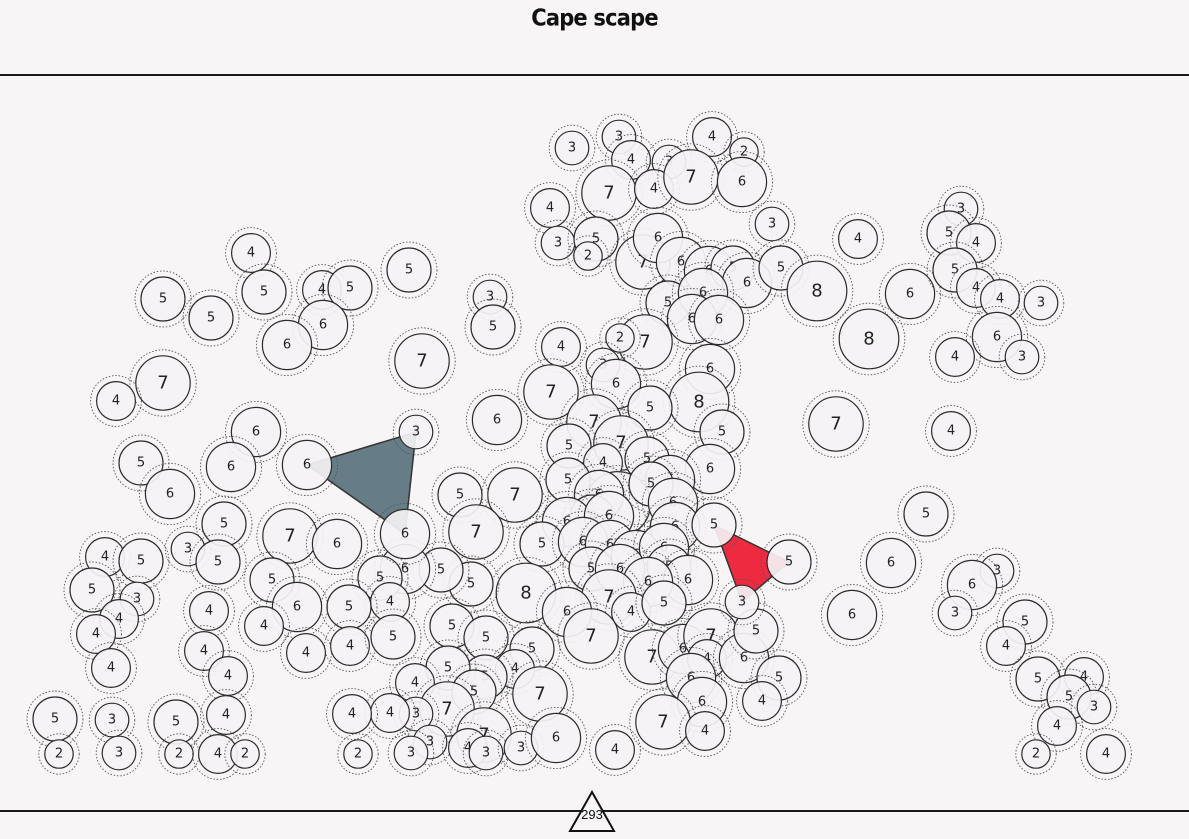  I want to click on node-160: 7, so click(163, 383).